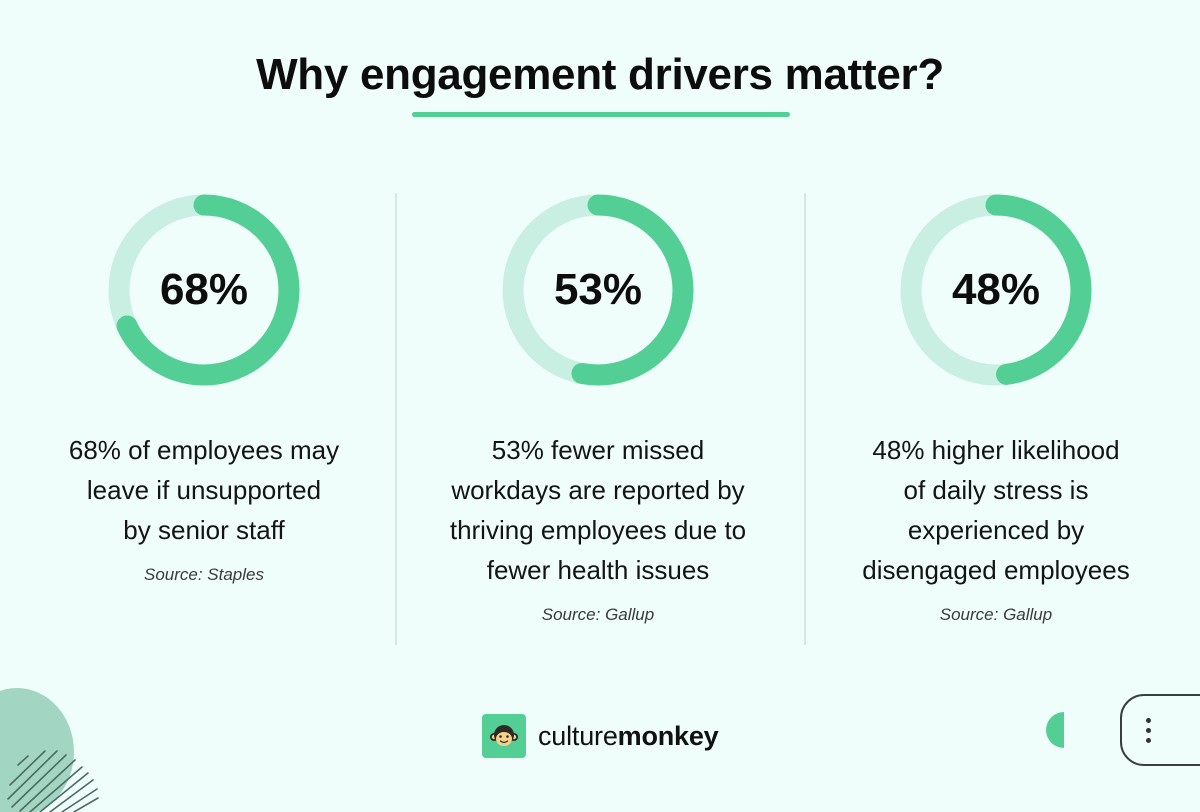 This screenshot has width=1200, height=812. I want to click on decorative-half-circle, so click(1055, 730).